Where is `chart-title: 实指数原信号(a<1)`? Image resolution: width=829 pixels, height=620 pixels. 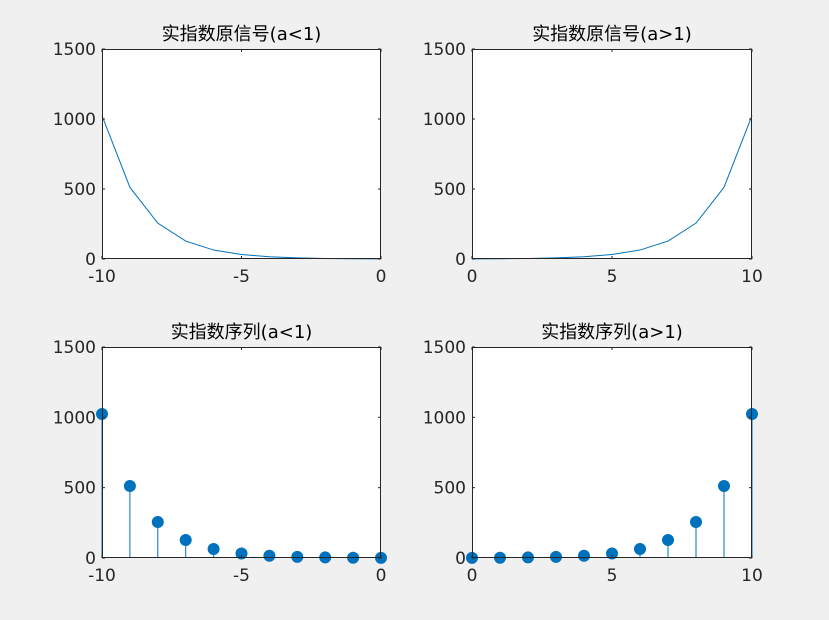 chart-title: 实指数原信号(a<1) is located at coordinates (242, 34).